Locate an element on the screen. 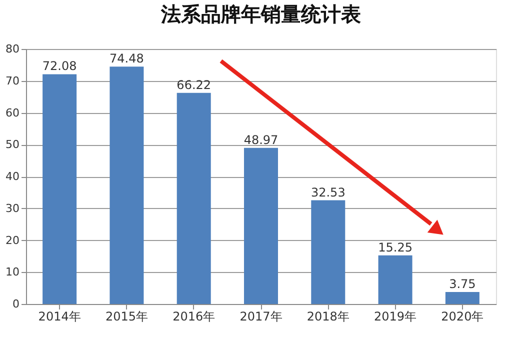  data-label: 74.48 is located at coordinates (127, 59).